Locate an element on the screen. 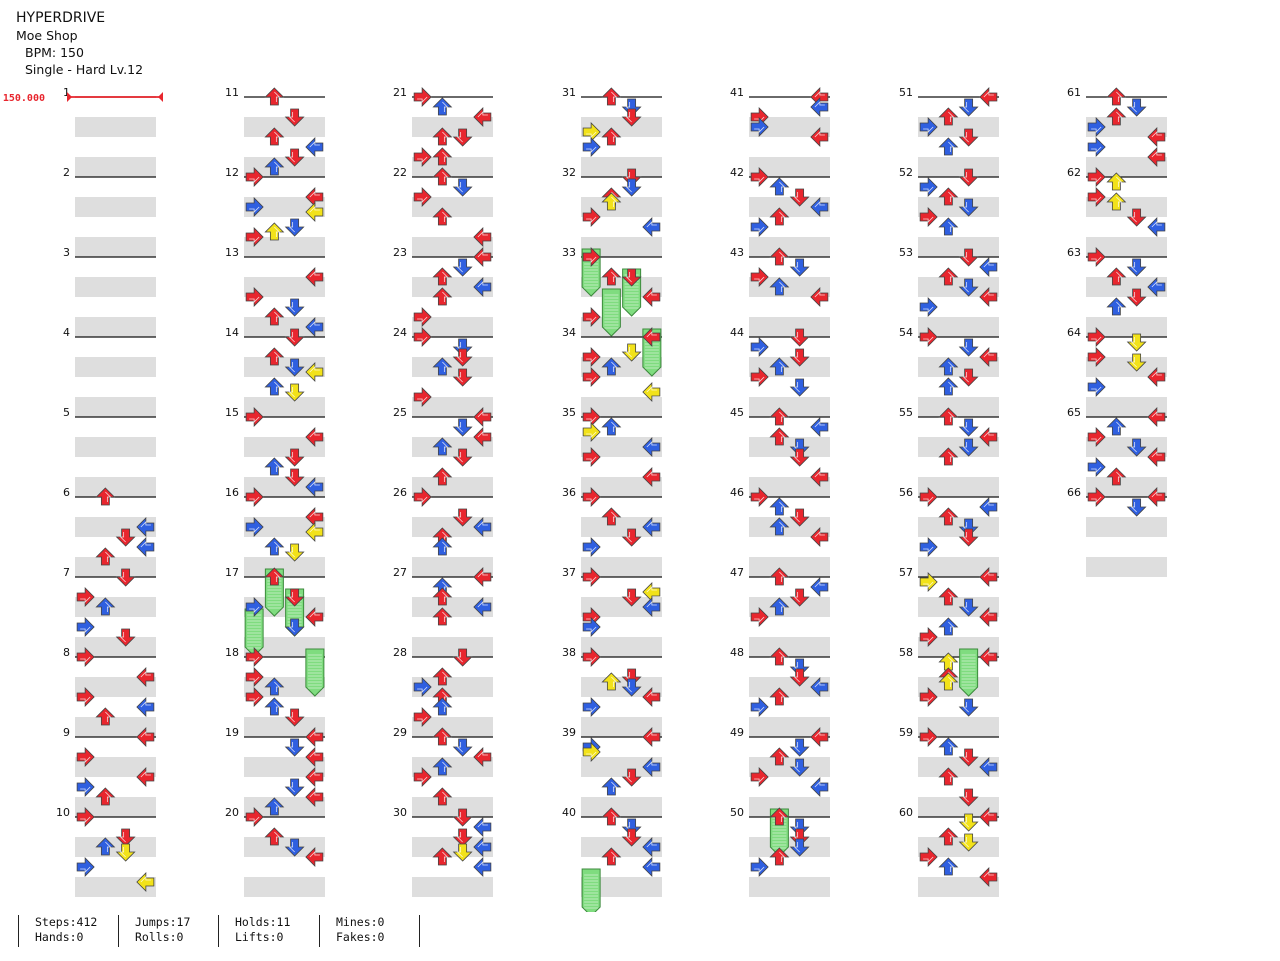  measure-42: 42 is located at coordinates (780, 211).